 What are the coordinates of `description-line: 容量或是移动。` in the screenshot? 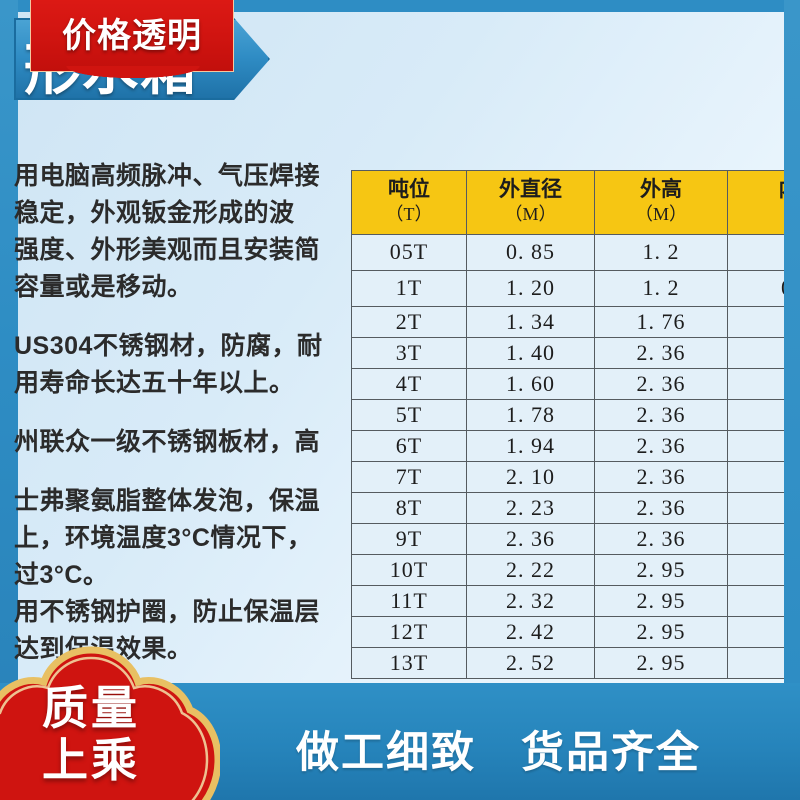 It's located at (103, 287).